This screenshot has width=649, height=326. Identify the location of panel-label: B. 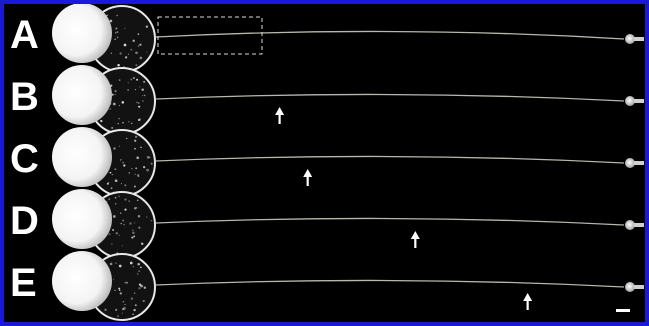
(24, 97).